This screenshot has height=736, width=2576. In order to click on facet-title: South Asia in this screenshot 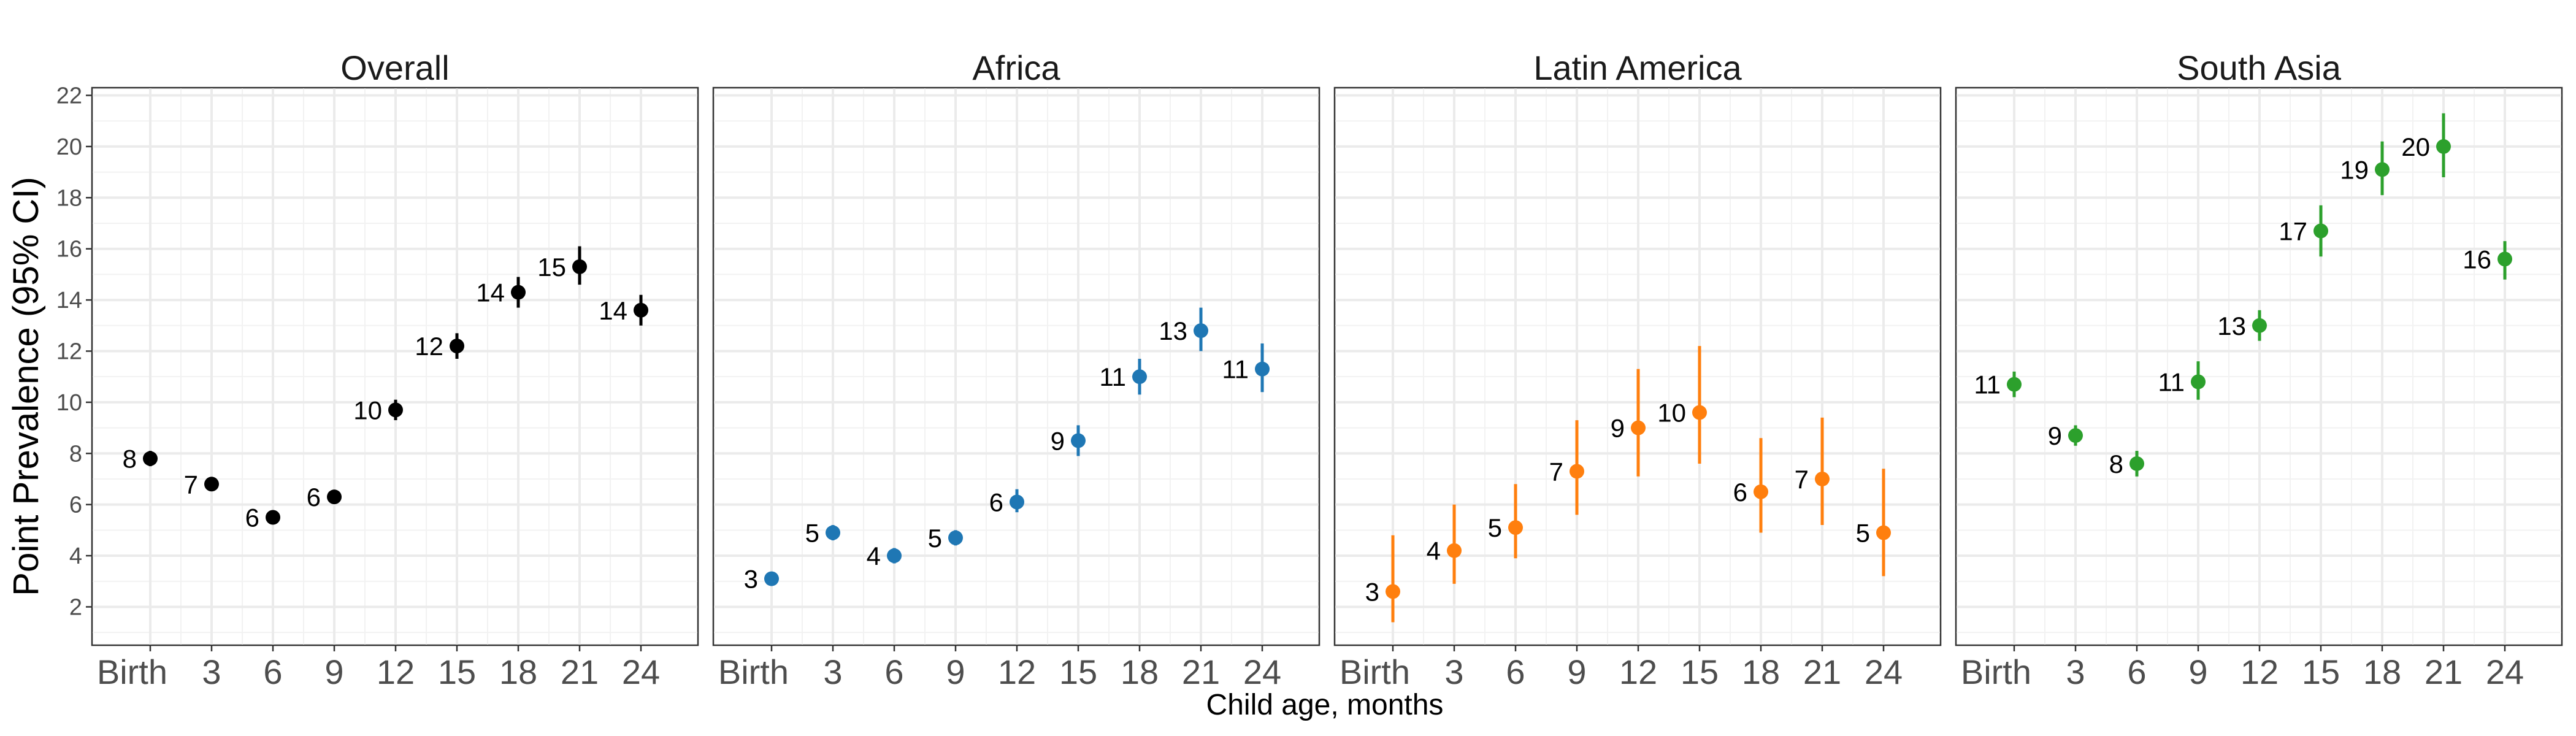, I will do `click(2259, 67)`.